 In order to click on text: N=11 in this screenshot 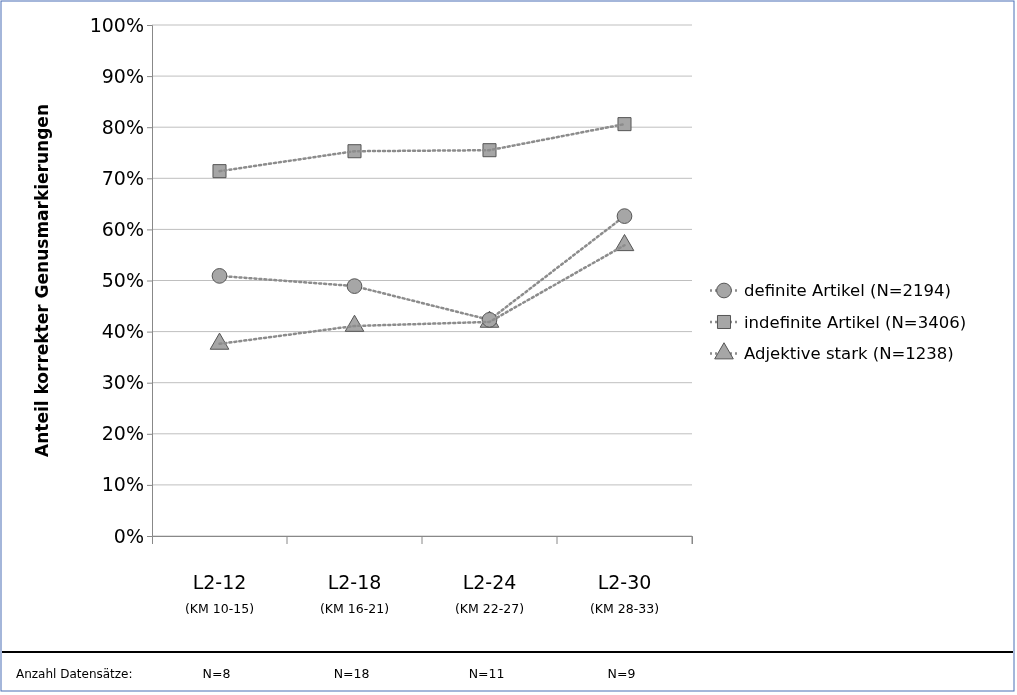, I will do `click(486, 673)`.